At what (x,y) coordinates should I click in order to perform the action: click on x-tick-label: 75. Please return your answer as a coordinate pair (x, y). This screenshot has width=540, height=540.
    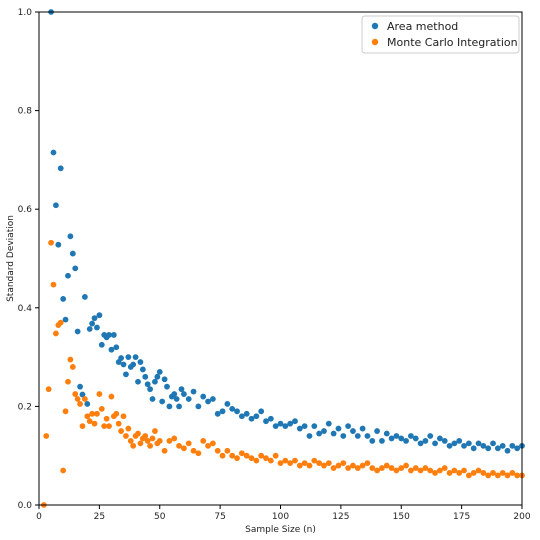
    Looking at the image, I should click on (219, 517).